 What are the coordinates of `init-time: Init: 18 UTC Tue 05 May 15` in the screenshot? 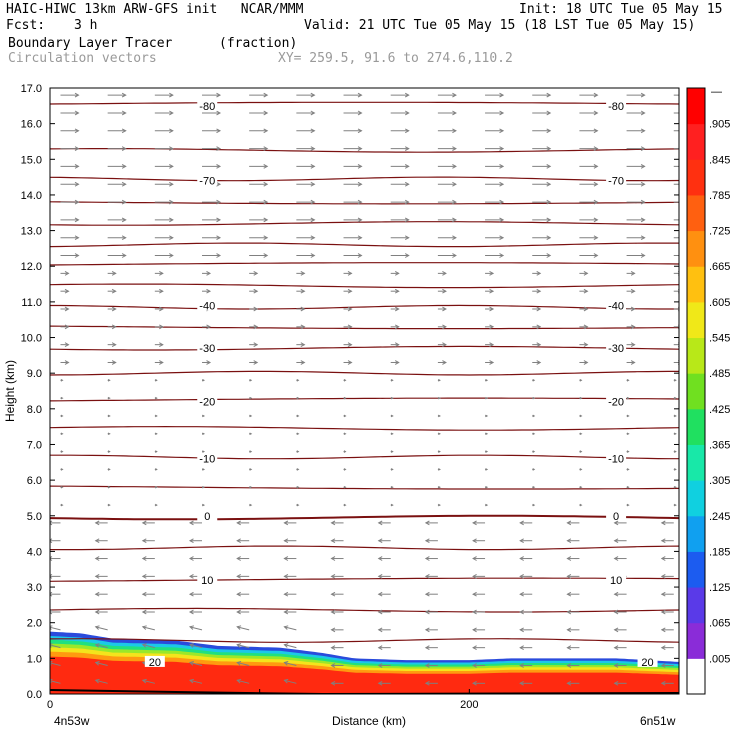 It's located at (621, 9).